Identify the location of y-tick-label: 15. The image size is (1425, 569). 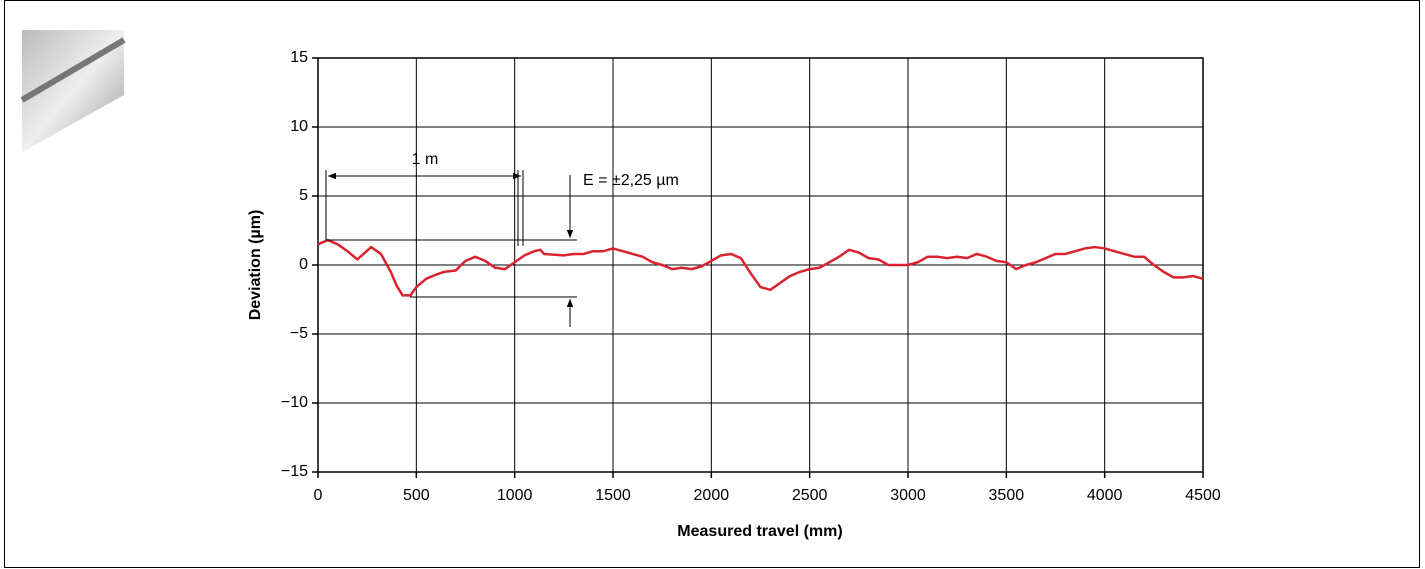
(299, 57).